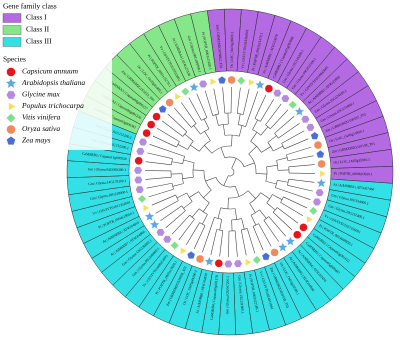  I want to click on legend-class-label: Class II, so click(38, 29).